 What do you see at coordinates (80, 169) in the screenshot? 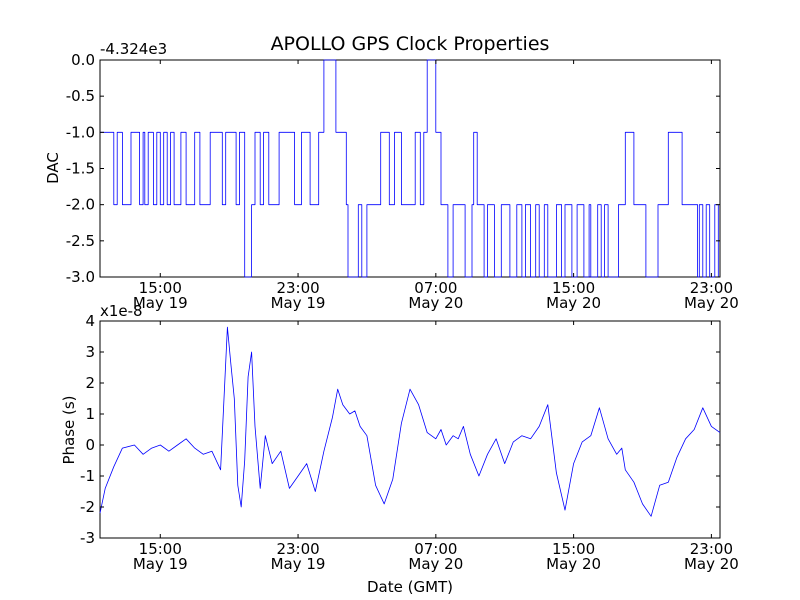
I see `dac-y-tick-label: -1.5` at bounding box center [80, 169].